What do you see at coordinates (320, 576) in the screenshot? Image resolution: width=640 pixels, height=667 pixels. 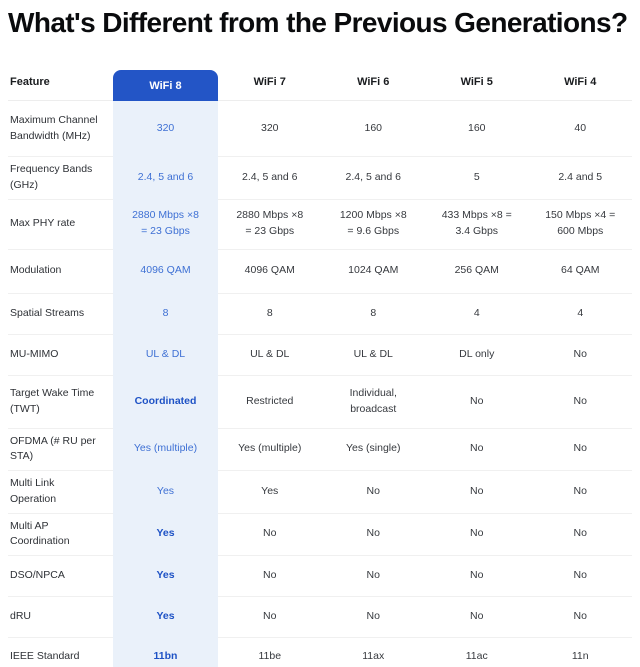 I see `table-row: DSO/NPCA Yes No No No No` at bounding box center [320, 576].